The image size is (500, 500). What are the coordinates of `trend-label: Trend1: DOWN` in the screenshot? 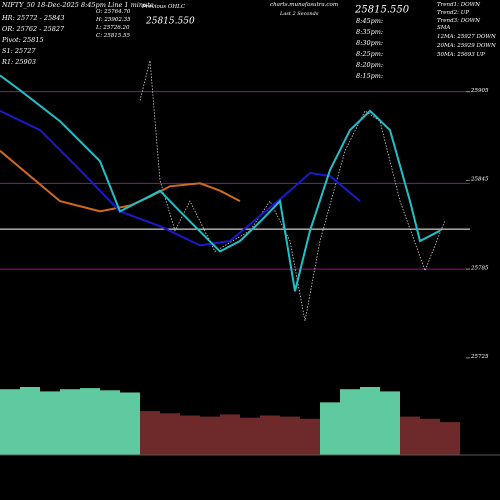 It's located at (458, 5).